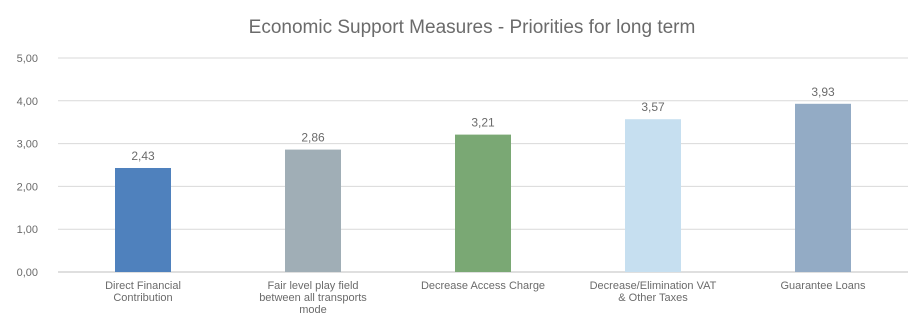 This screenshot has width=915, height=327. What do you see at coordinates (27, 273) in the screenshot?
I see `y-tick-label: 0,00` at bounding box center [27, 273].